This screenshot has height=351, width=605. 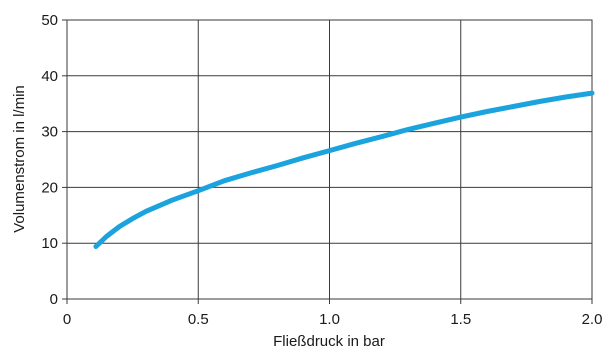 I want to click on x-tick-label: 2.0, so click(x=592, y=319).